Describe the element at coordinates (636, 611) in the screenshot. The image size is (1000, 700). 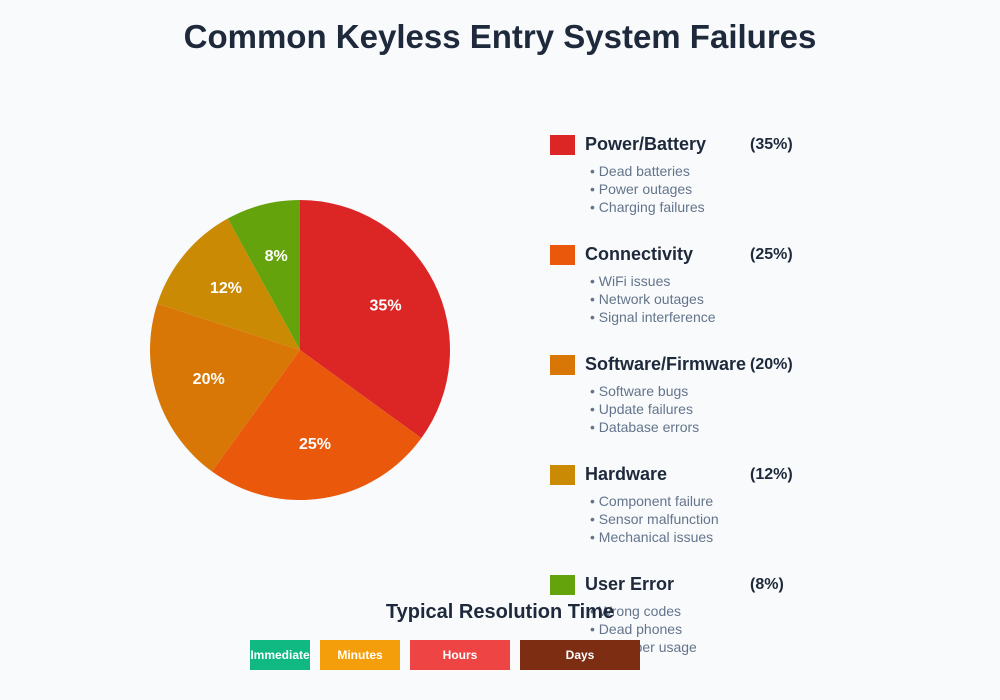
I see `legend-detail-item: • Wrong codes` at that location.